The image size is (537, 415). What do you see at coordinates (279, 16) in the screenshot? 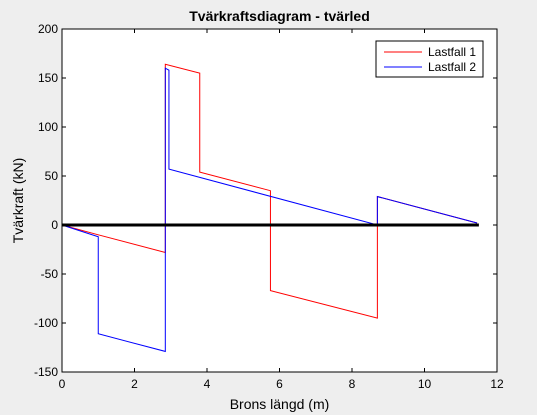
I see `chart-title: Tvärkraftsdiagram - tvärled` at bounding box center [279, 16].